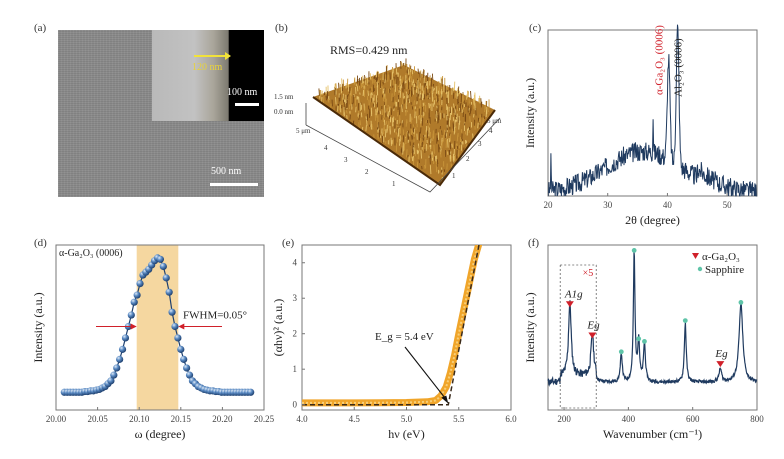  I want to click on panel-label-d: (d), so click(40, 243).